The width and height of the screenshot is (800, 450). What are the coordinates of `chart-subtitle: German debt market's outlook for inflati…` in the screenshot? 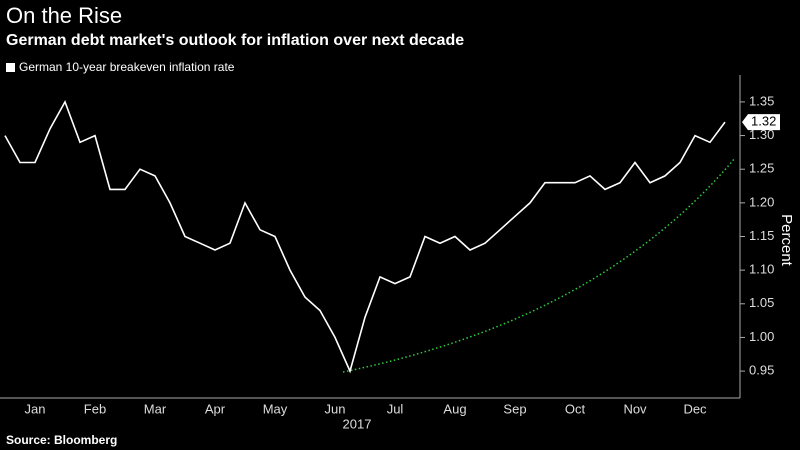 It's located at (235, 40).